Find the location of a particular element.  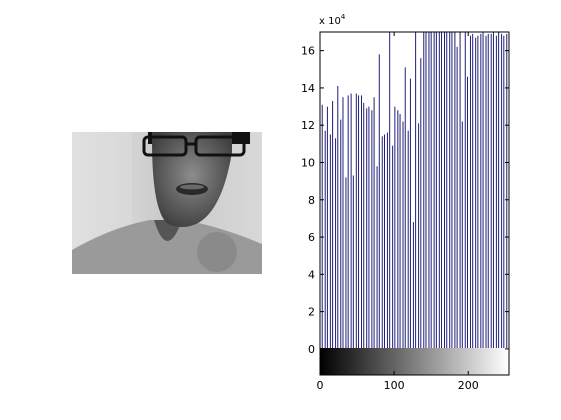

y-tick-label: 8 is located at coordinates (311, 200).